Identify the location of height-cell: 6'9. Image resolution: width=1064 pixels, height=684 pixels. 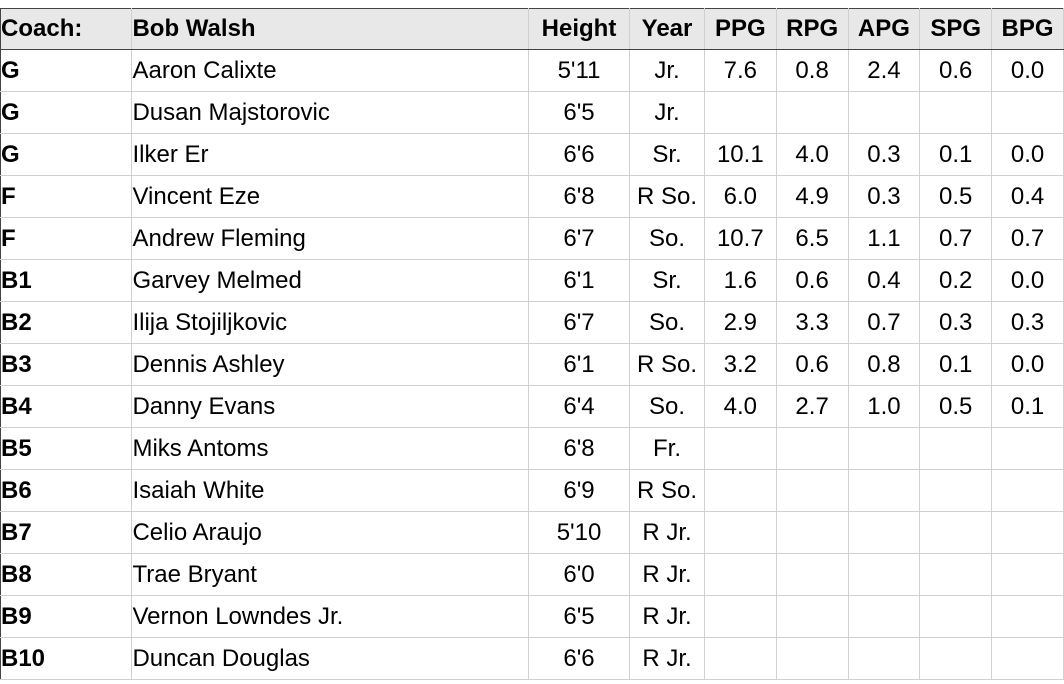
(579, 490).